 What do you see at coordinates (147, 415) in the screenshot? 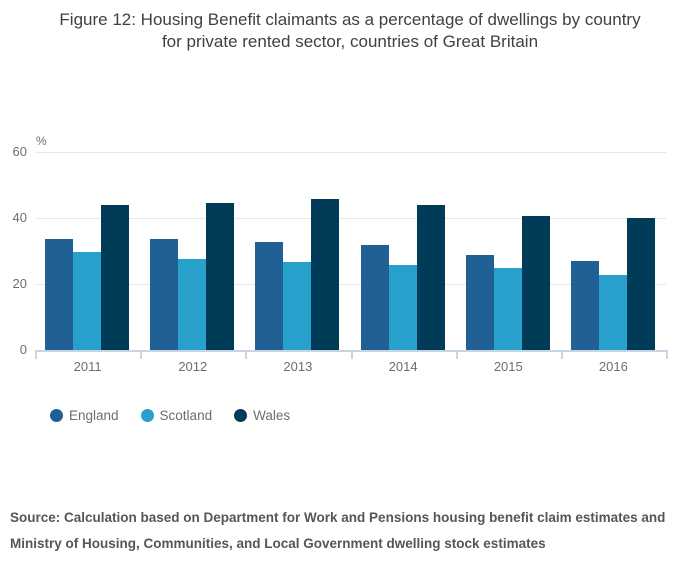
I see `legend-dot-scotland-icon` at bounding box center [147, 415].